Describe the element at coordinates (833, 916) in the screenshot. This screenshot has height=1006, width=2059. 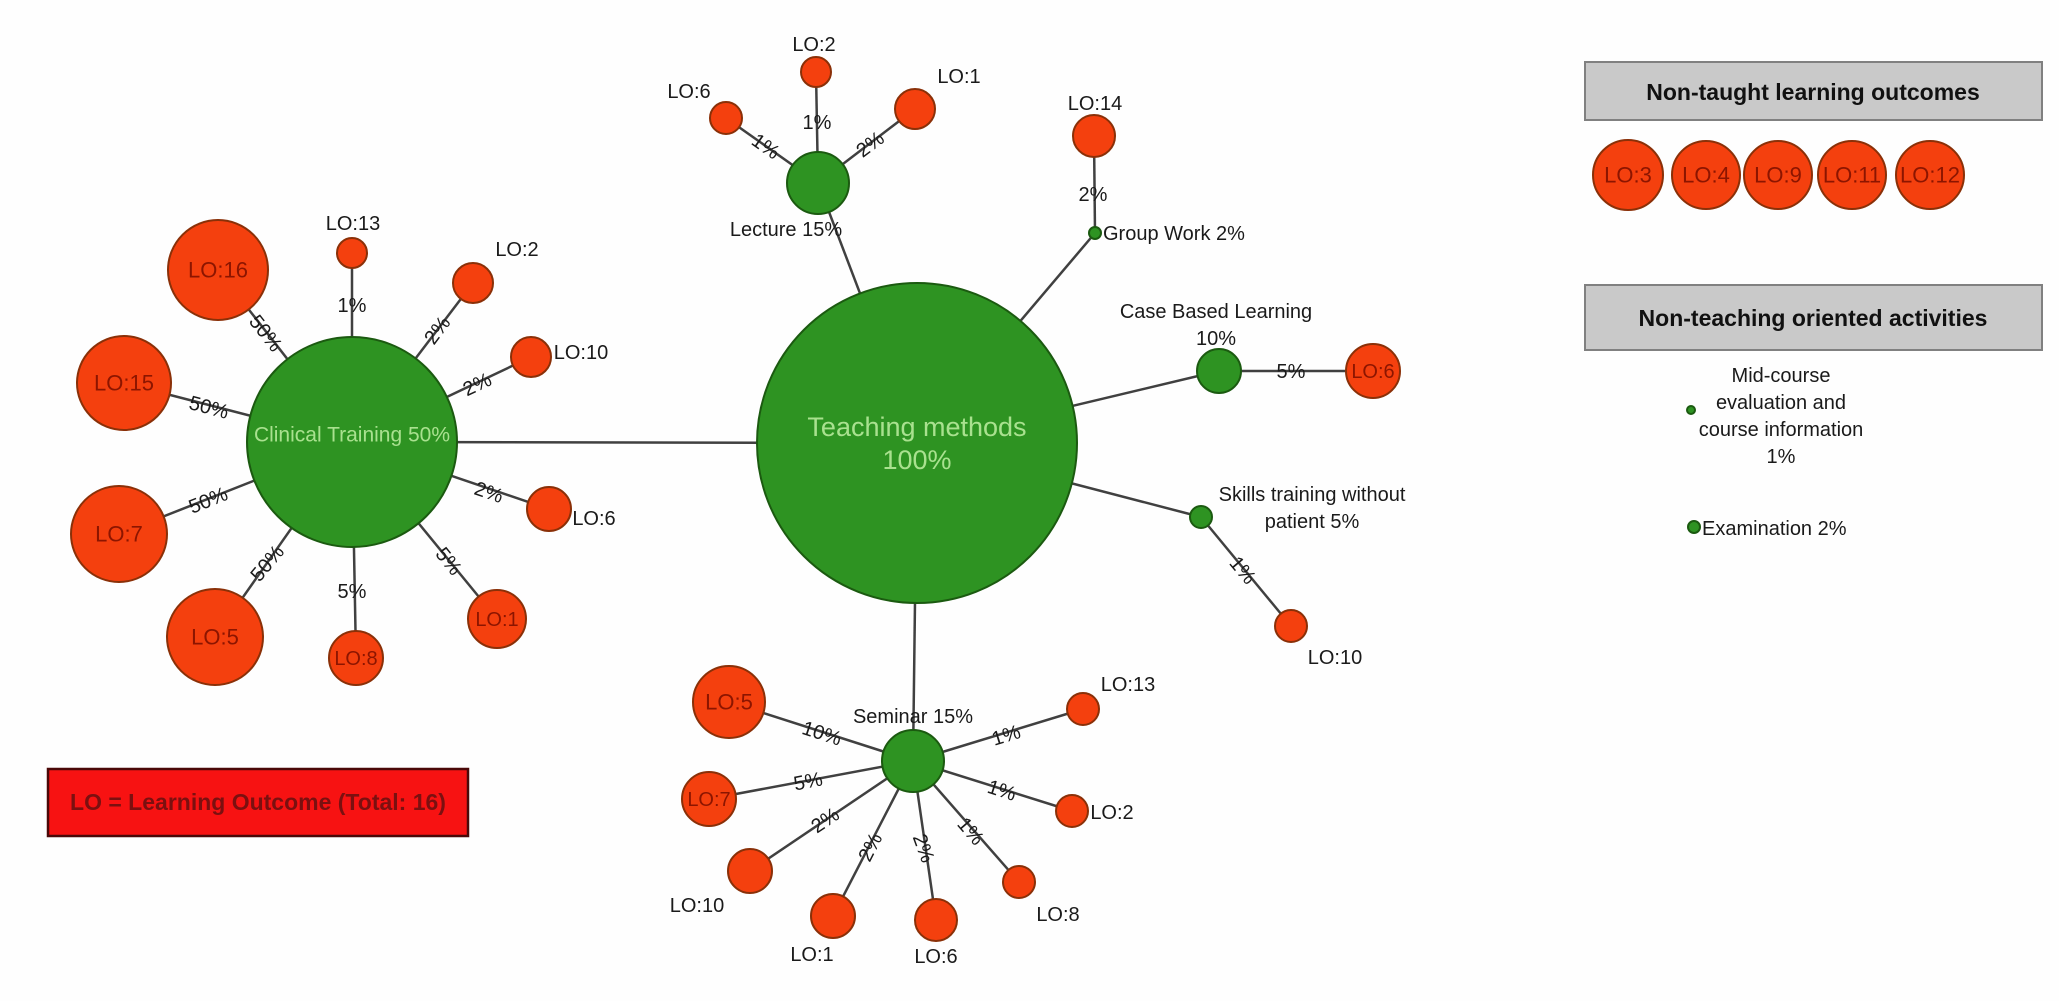
I see `node-x1` at that location.